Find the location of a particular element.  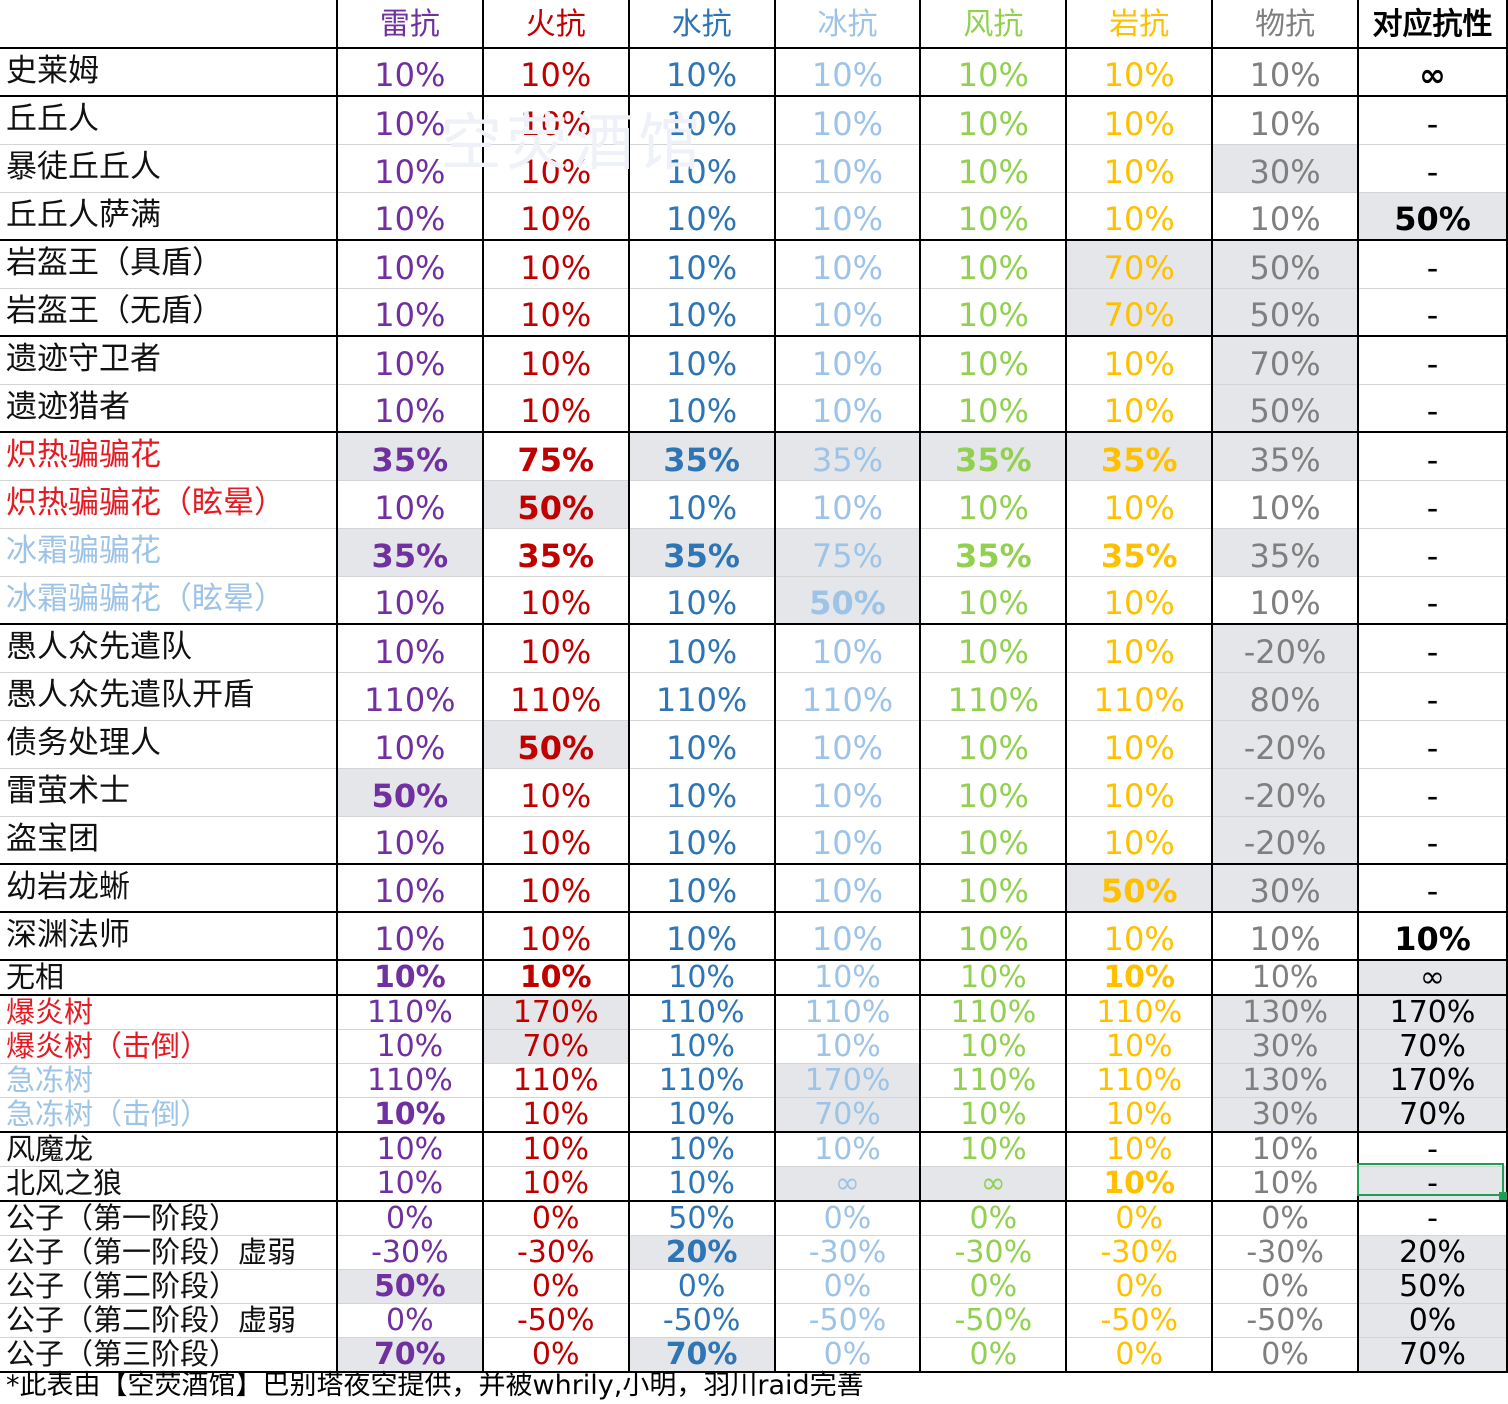

enemy-name-cell: 北风之狼 is located at coordinates (168, 1184).